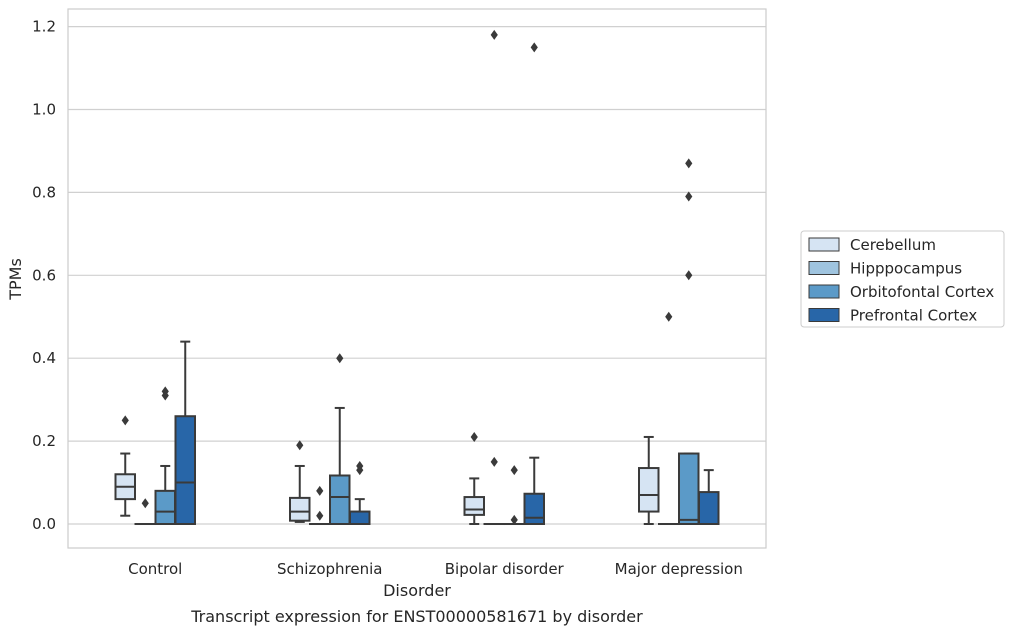  I want to click on y-tick-label: 0.8, so click(44, 192).